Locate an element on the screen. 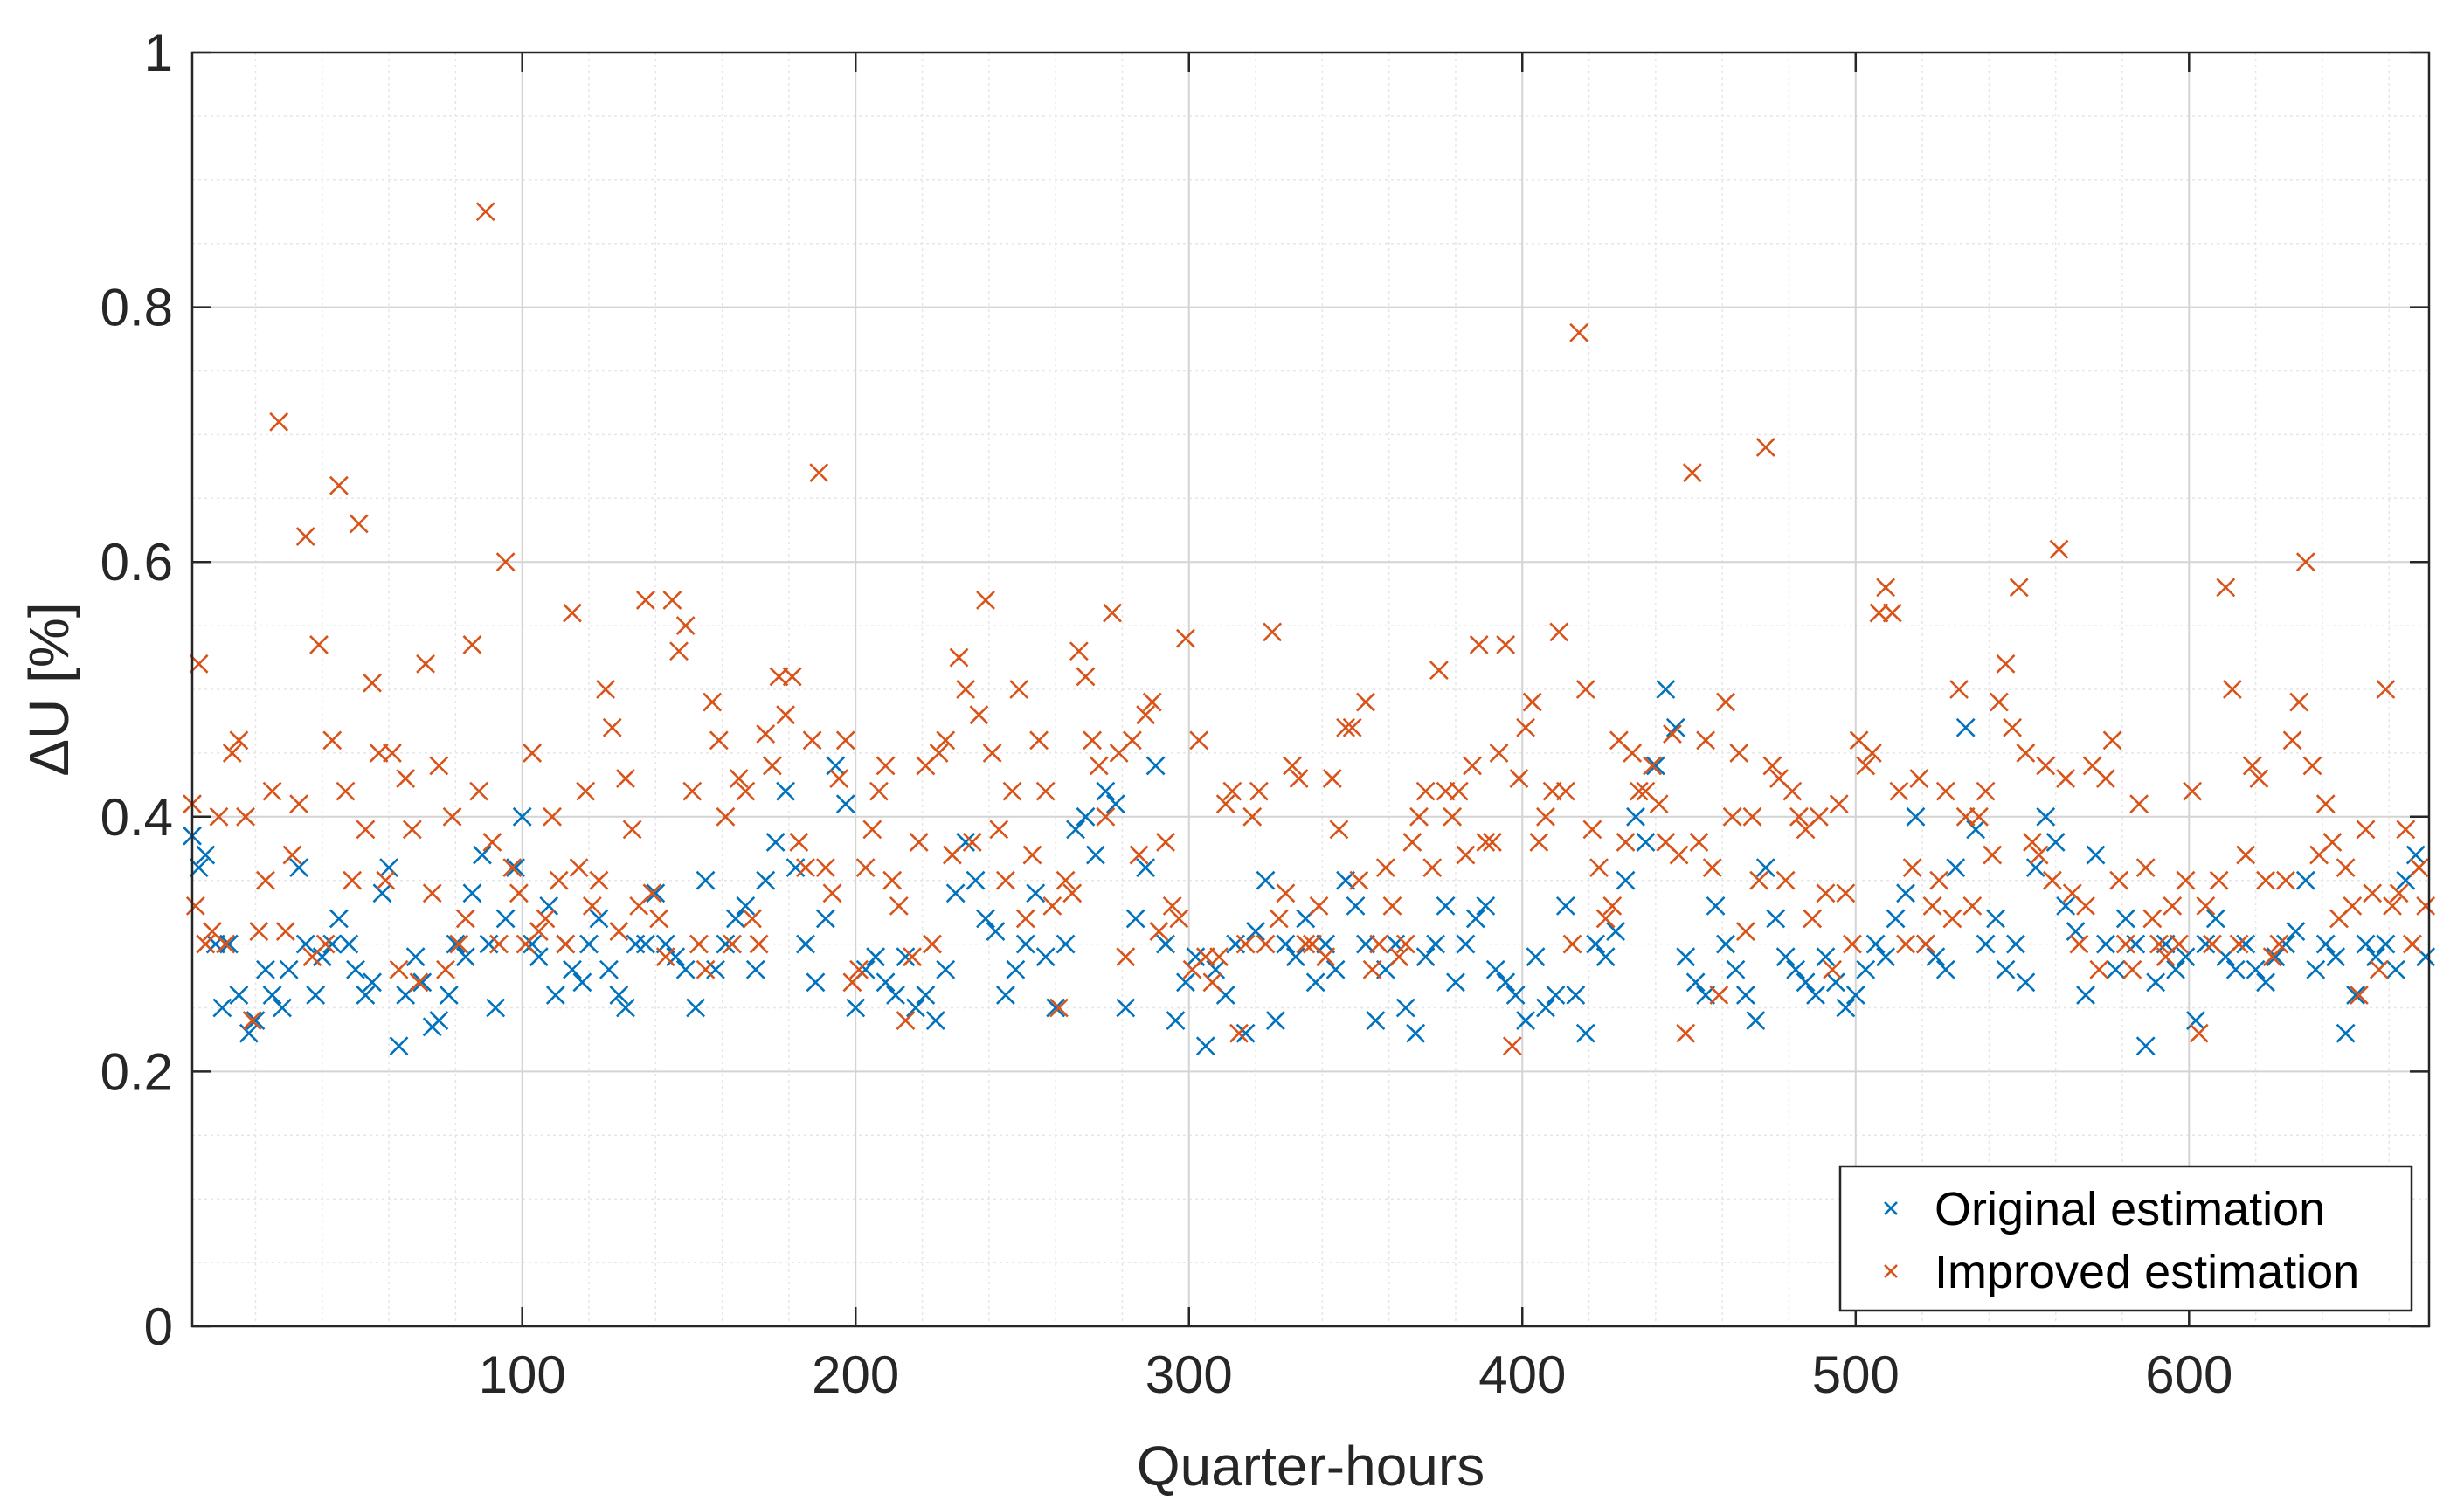  legend: Original estimation Improved estimation is located at coordinates (2125, 1238).